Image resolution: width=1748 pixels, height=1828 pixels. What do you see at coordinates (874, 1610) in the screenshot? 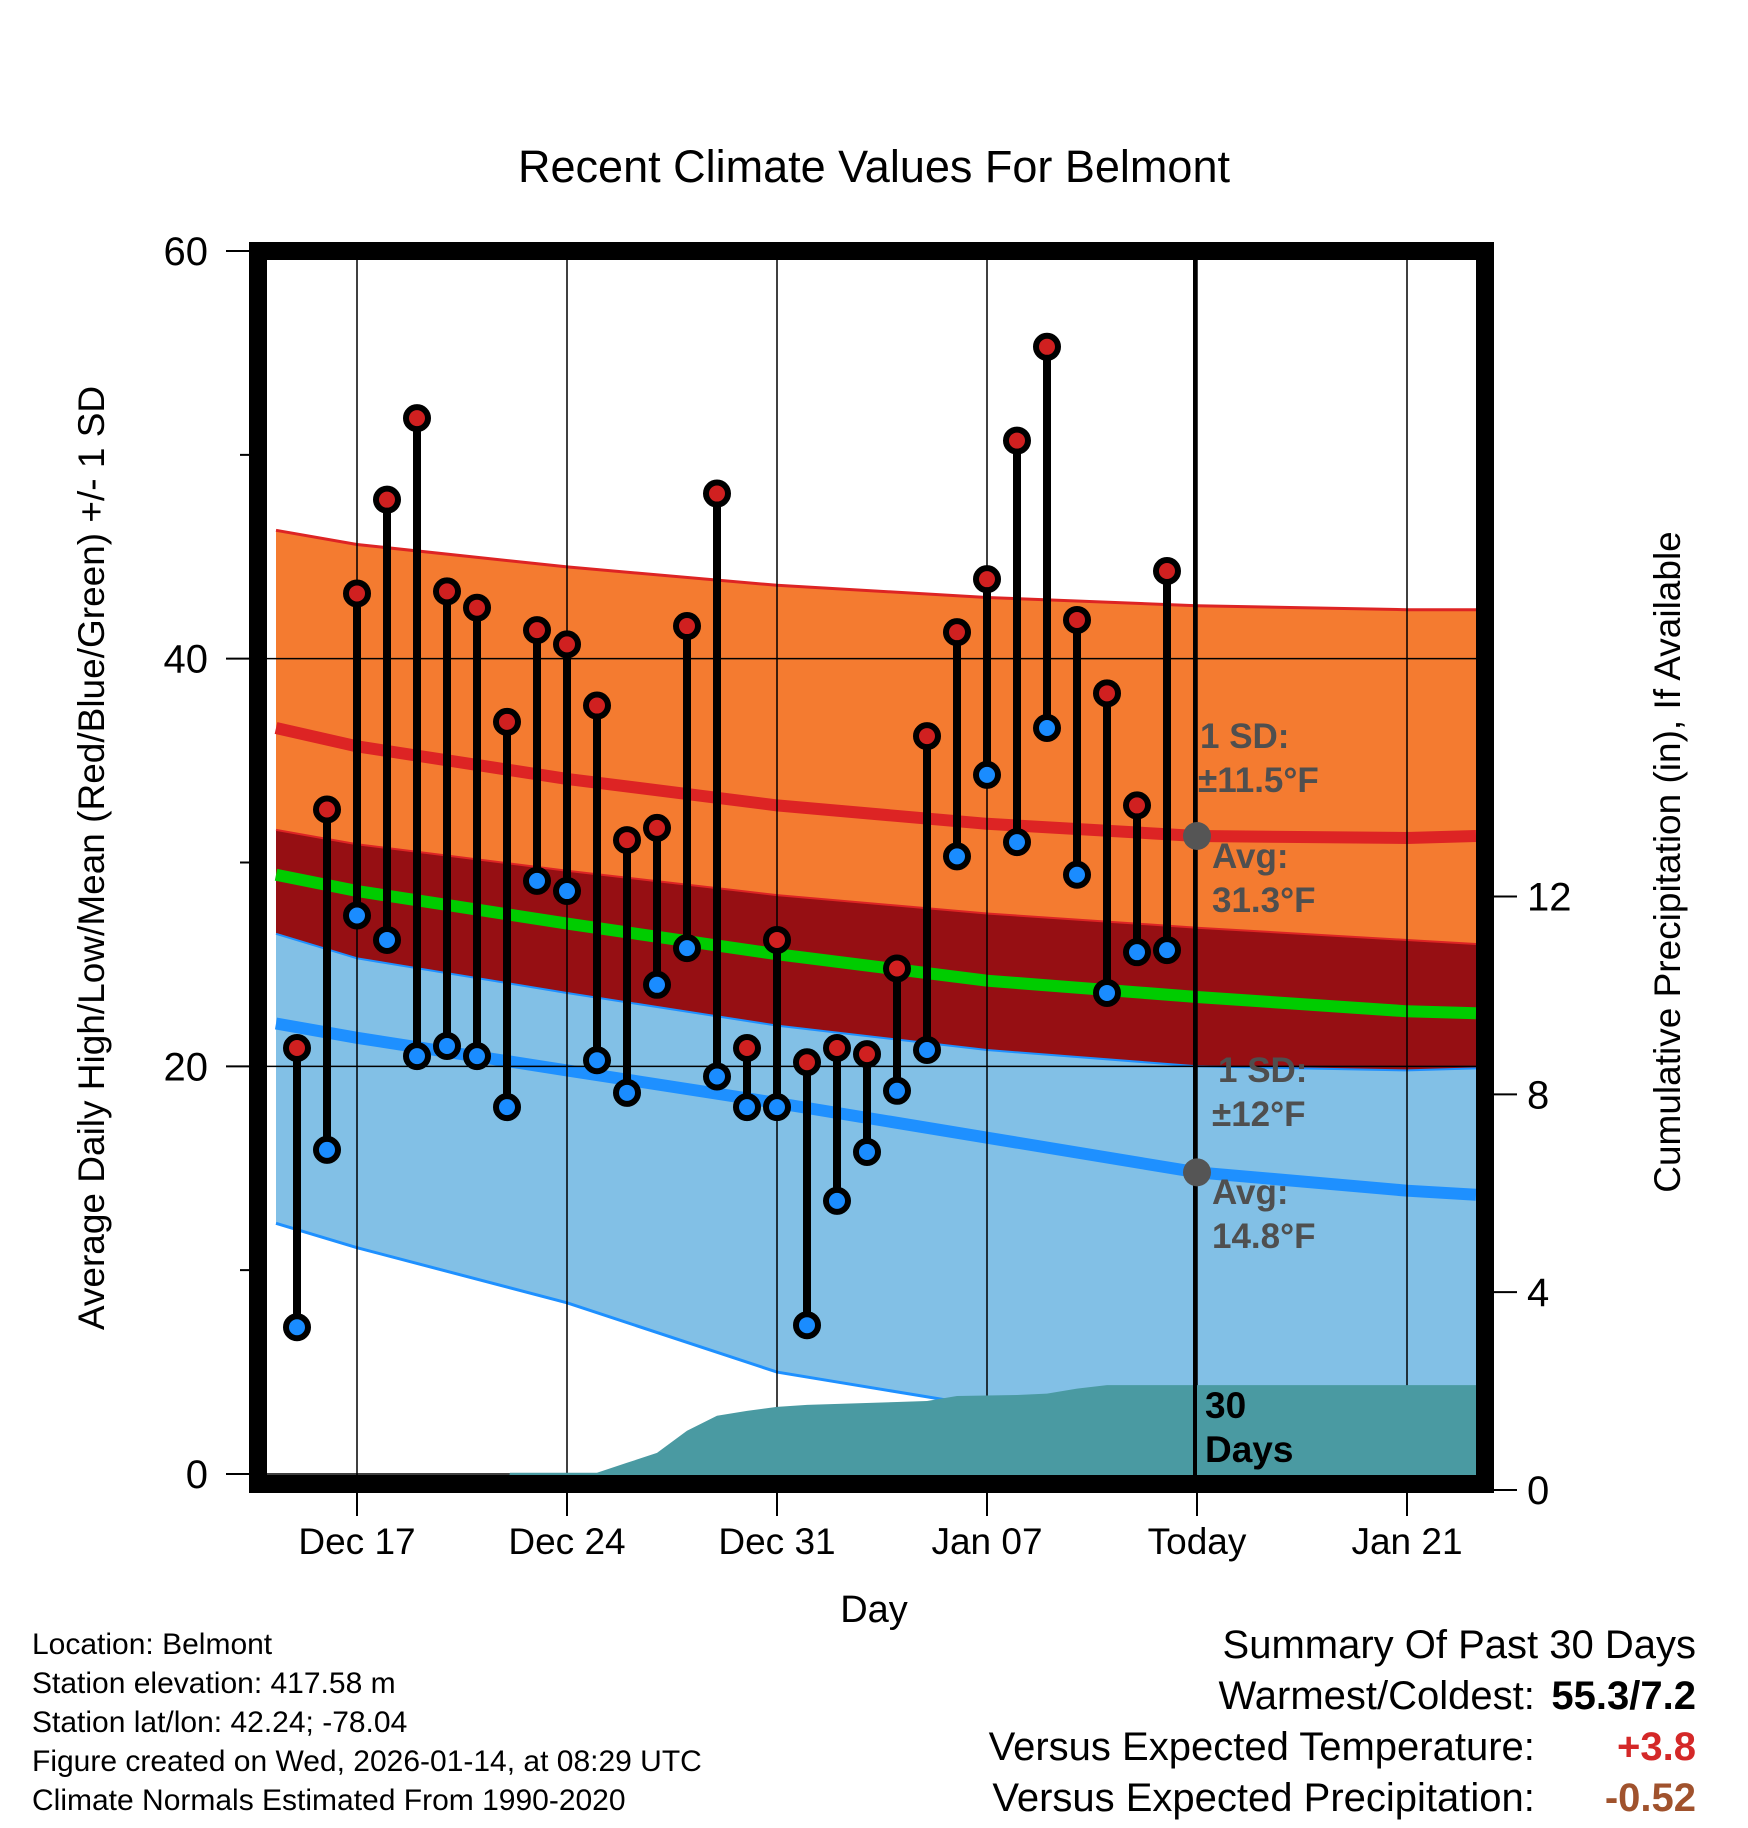
I see `x-axis-label: Day` at bounding box center [874, 1610].